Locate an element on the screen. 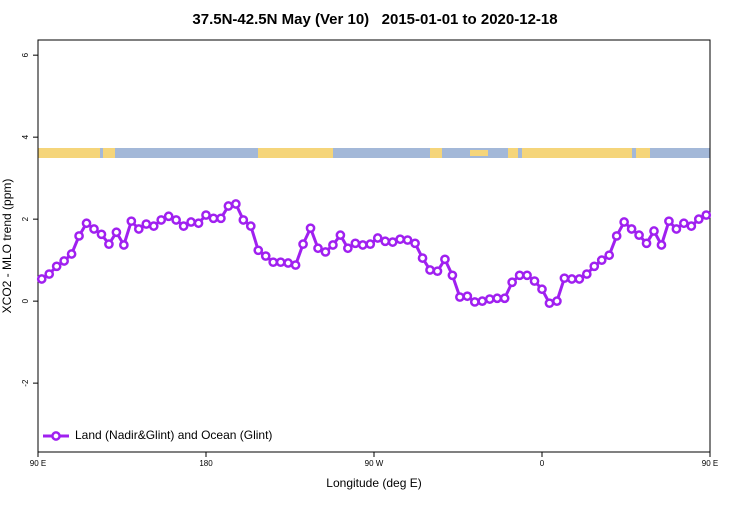 The image size is (750, 505). legend-label: Land (Nadir&Glint) and Ocean (Glint) is located at coordinates (173, 435).